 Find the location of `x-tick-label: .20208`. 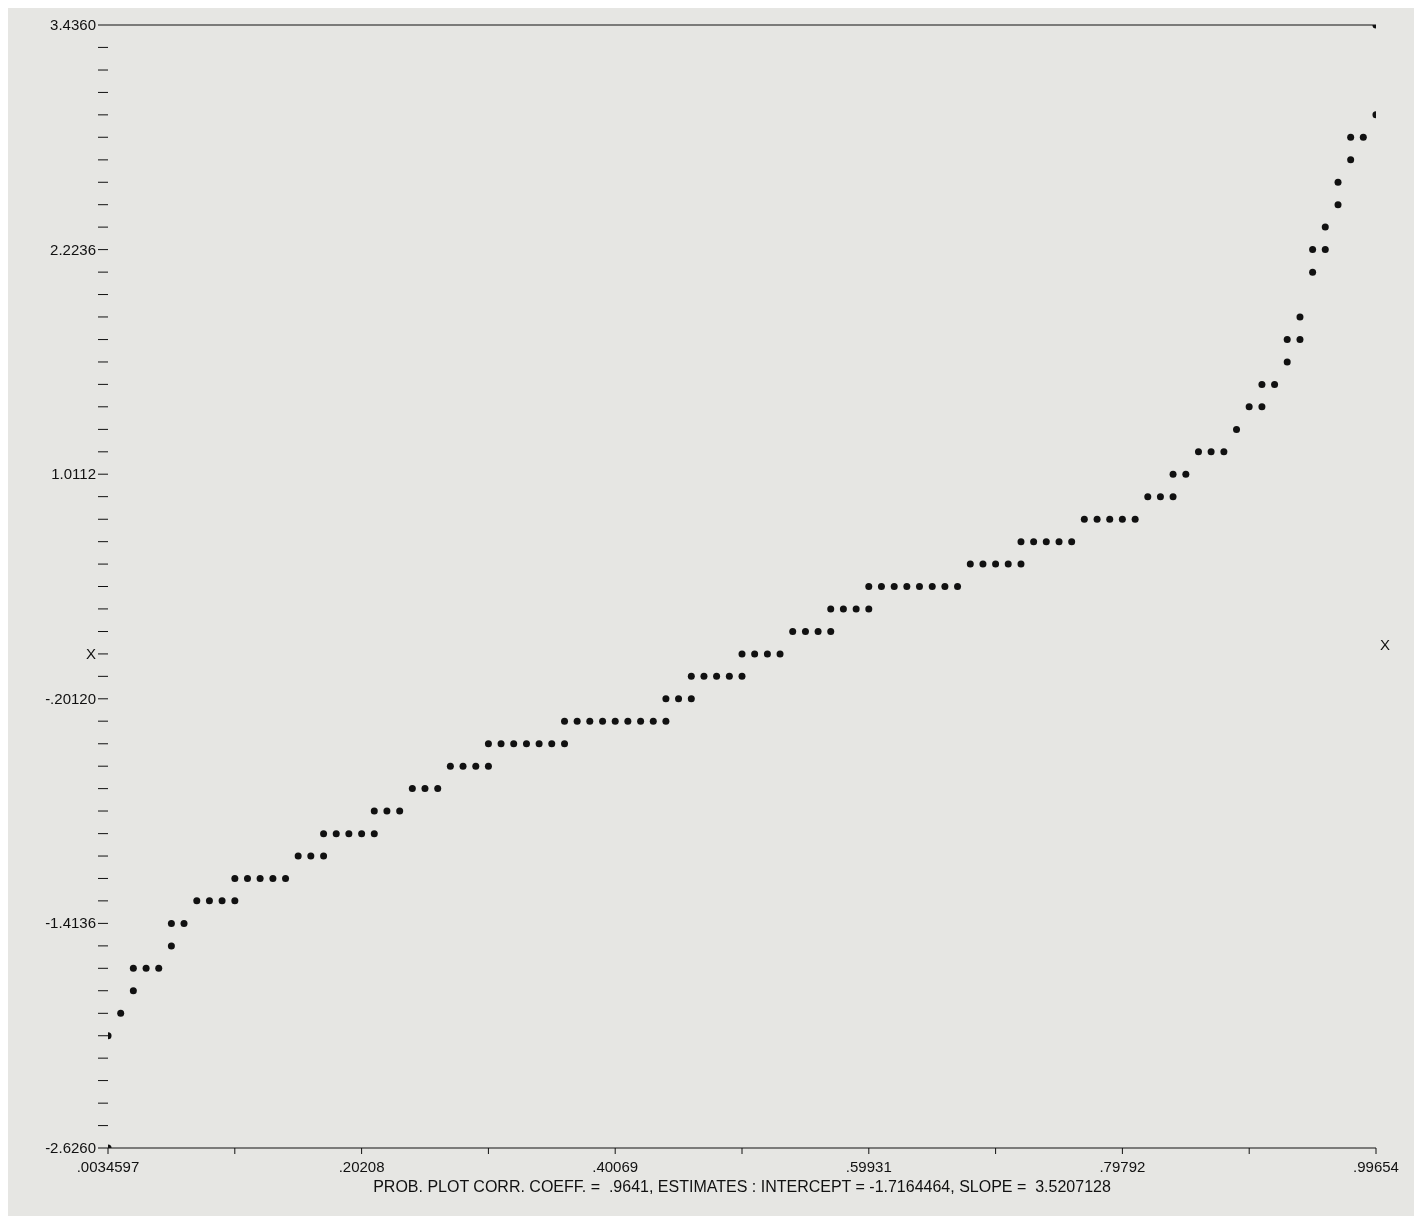

x-tick-label: .20208 is located at coordinates (361, 1166).